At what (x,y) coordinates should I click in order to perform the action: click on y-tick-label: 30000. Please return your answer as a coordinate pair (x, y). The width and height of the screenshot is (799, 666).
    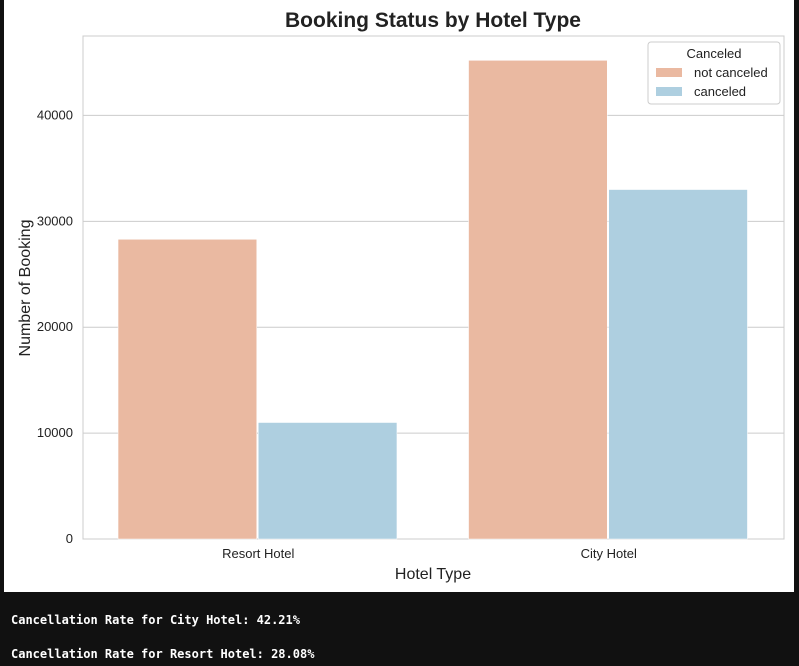
    Looking at the image, I should click on (55, 220).